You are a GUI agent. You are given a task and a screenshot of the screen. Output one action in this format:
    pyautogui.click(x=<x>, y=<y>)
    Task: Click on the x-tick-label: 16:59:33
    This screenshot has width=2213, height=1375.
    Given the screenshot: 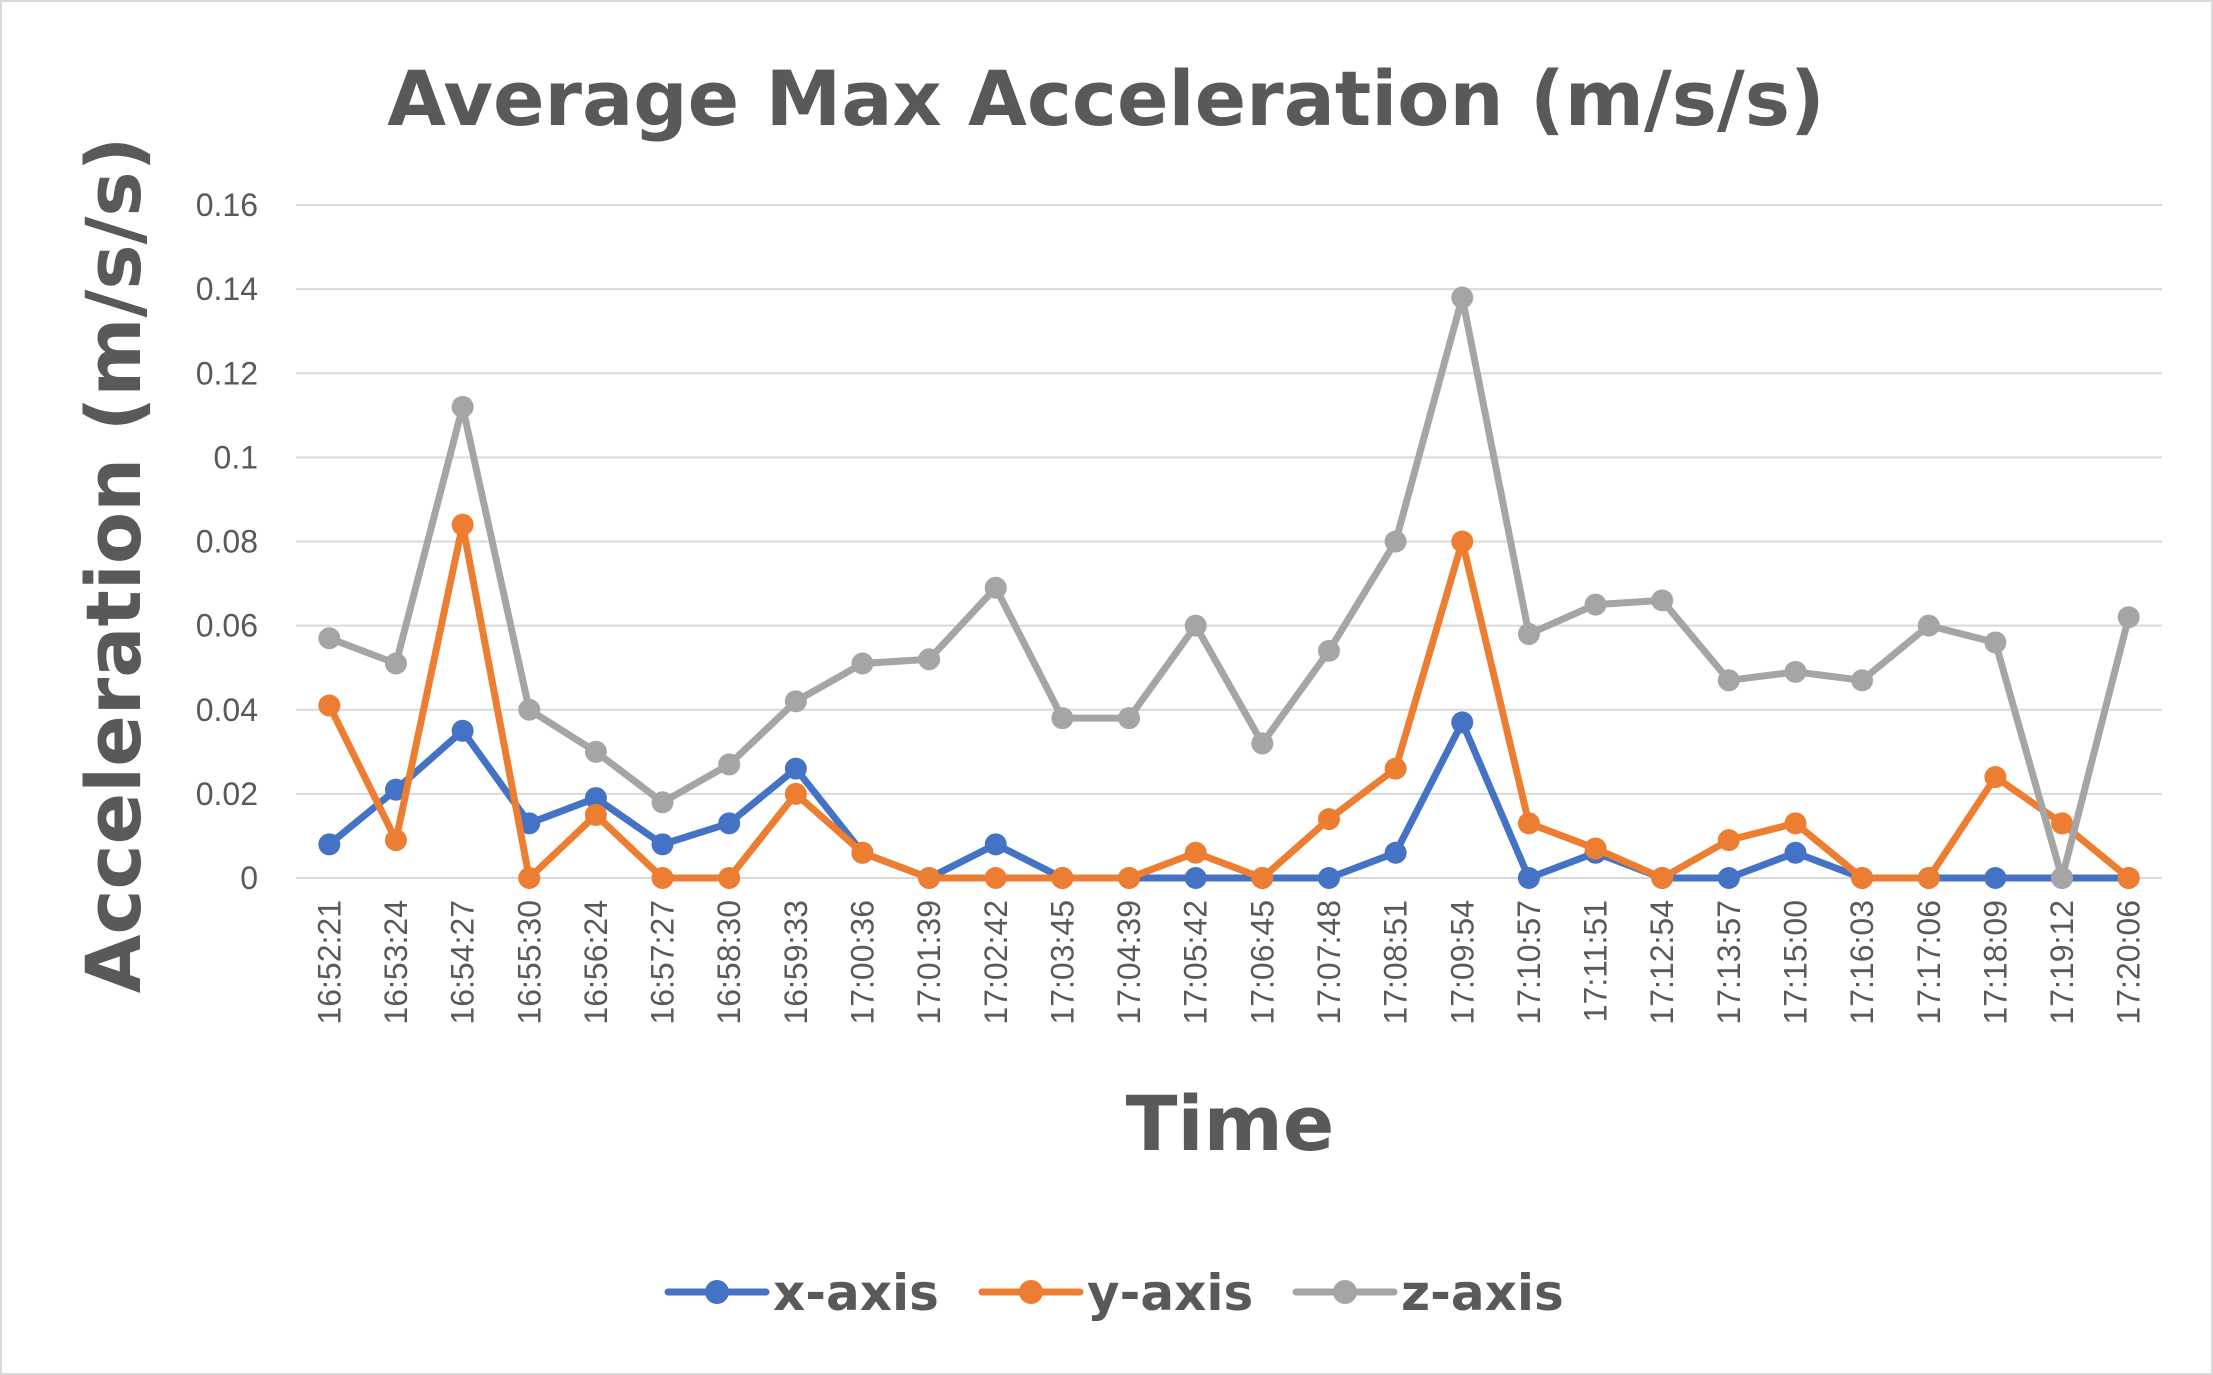 What is the action you would take?
    pyautogui.click(x=796, y=962)
    